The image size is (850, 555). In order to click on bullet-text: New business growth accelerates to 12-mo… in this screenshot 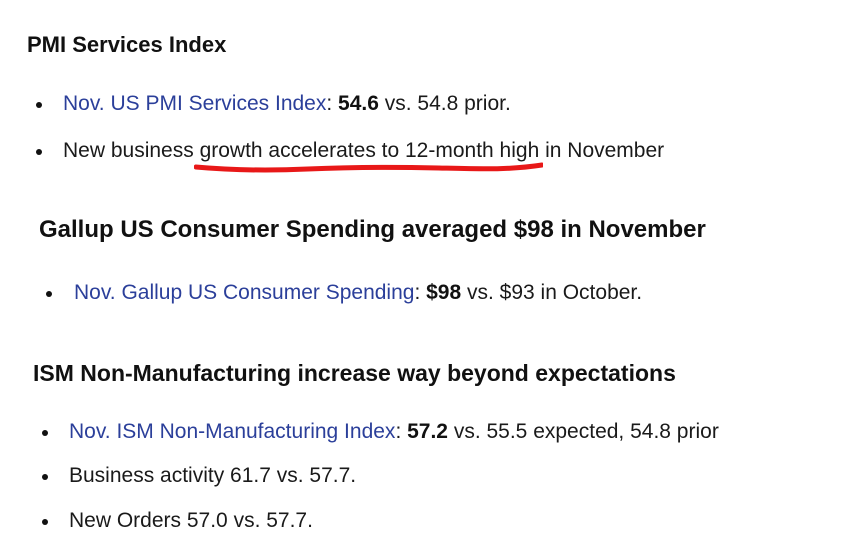, I will do `click(364, 156)`.